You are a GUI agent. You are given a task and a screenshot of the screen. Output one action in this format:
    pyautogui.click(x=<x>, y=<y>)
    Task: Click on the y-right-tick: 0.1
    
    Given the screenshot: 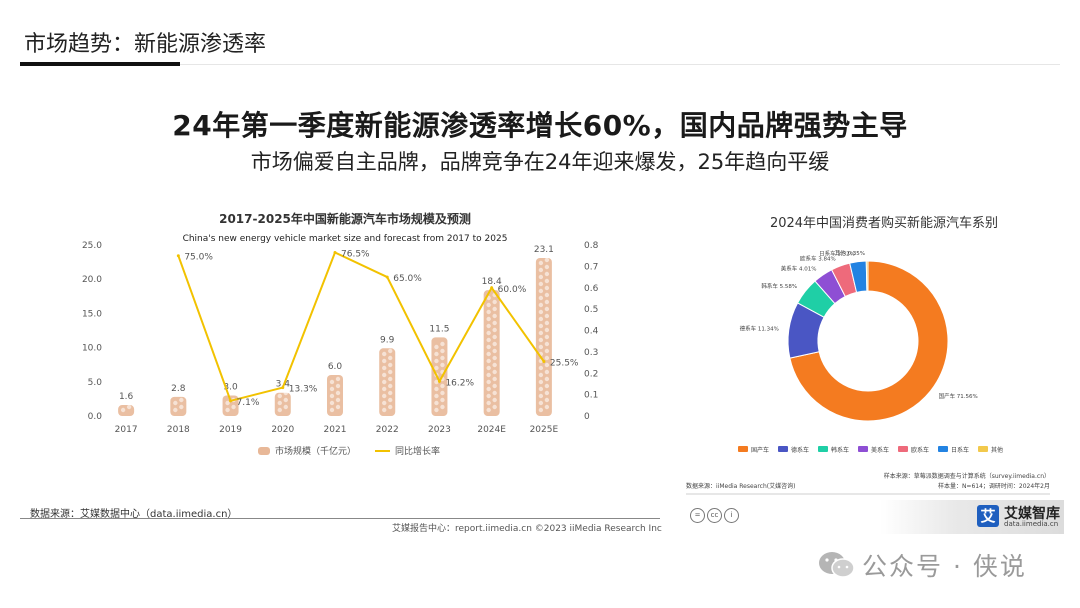 What is the action you would take?
    pyautogui.click(x=591, y=396)
    